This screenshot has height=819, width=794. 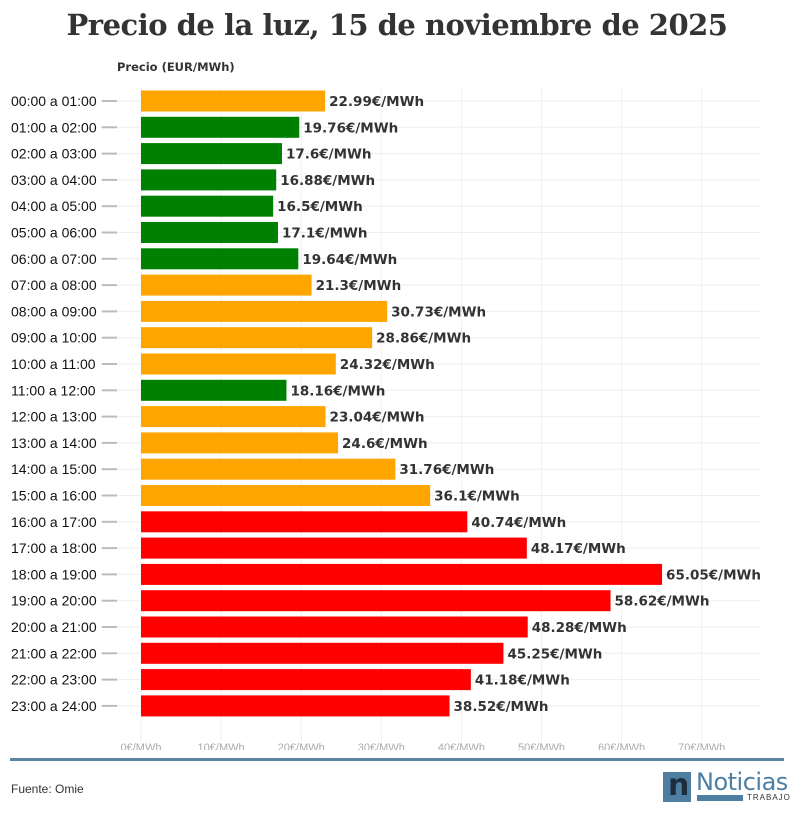 What do you see at coordinates (337, 391) in the screenshot?
I see `value-label: 18.16€/MWh` at bounding box center [337, 391].